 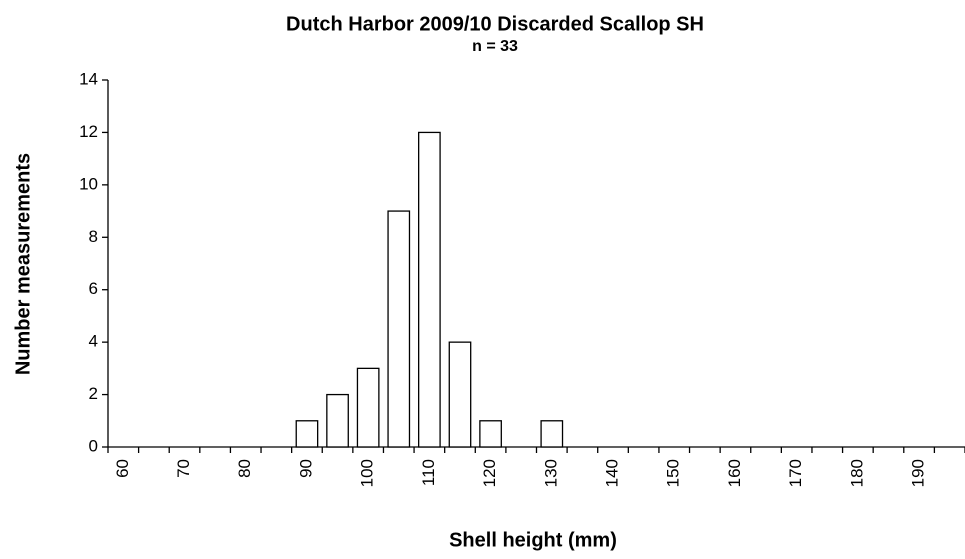 I want to click on x-tick-label: 90, so click(x=305, y=468).